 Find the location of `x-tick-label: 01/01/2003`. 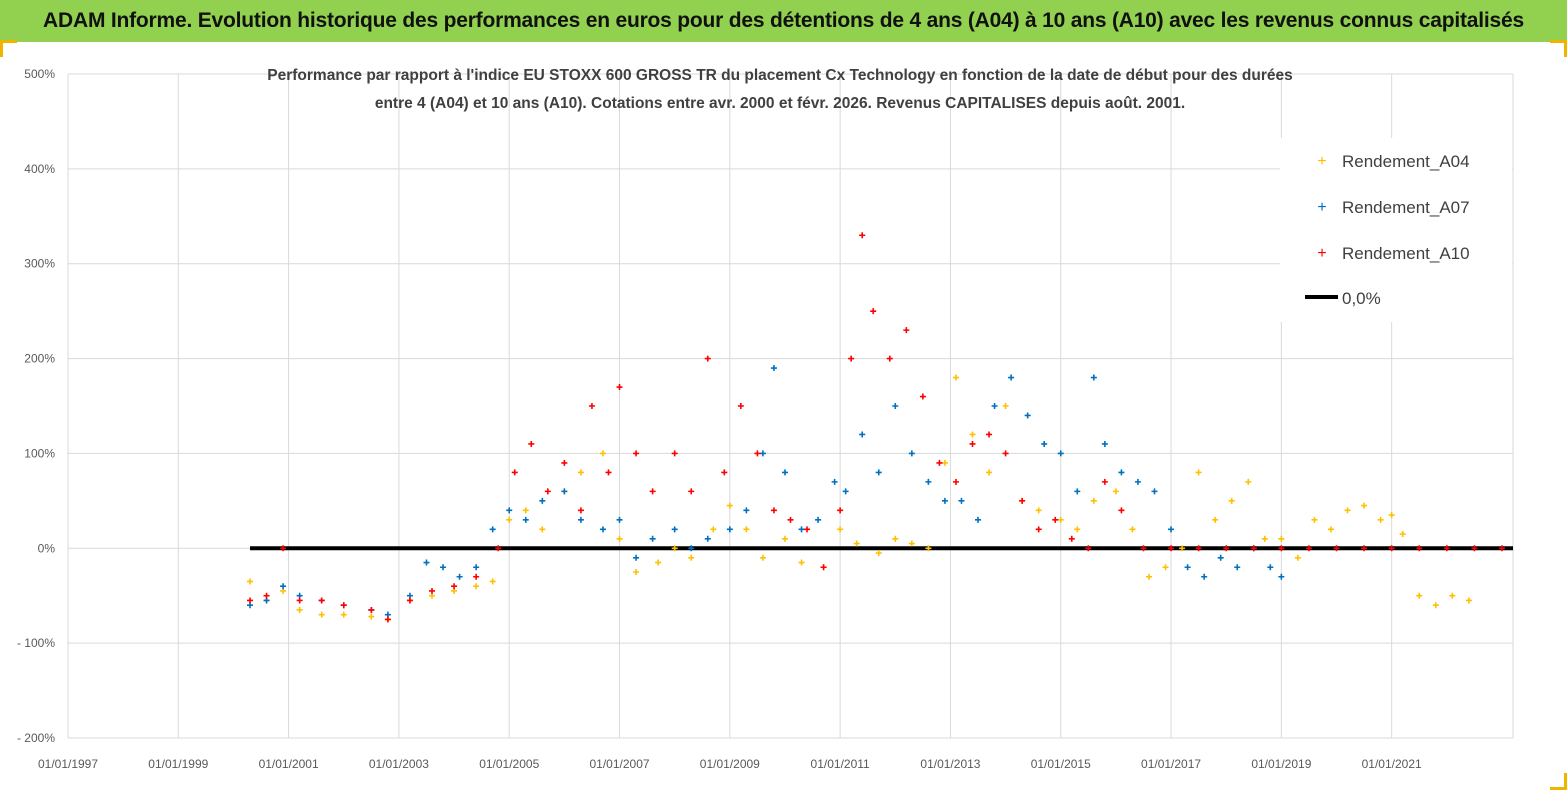

x-tick-label: 01/01/2003 is located at coordinates (399, 764).